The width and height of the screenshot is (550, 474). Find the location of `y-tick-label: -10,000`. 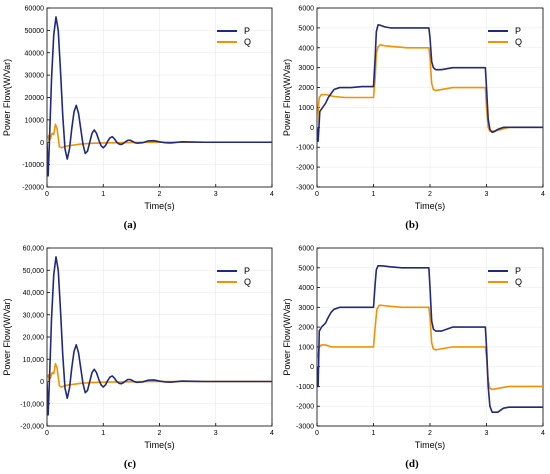

y-tick-label: -10,000 is located at coordinates (32, 404).